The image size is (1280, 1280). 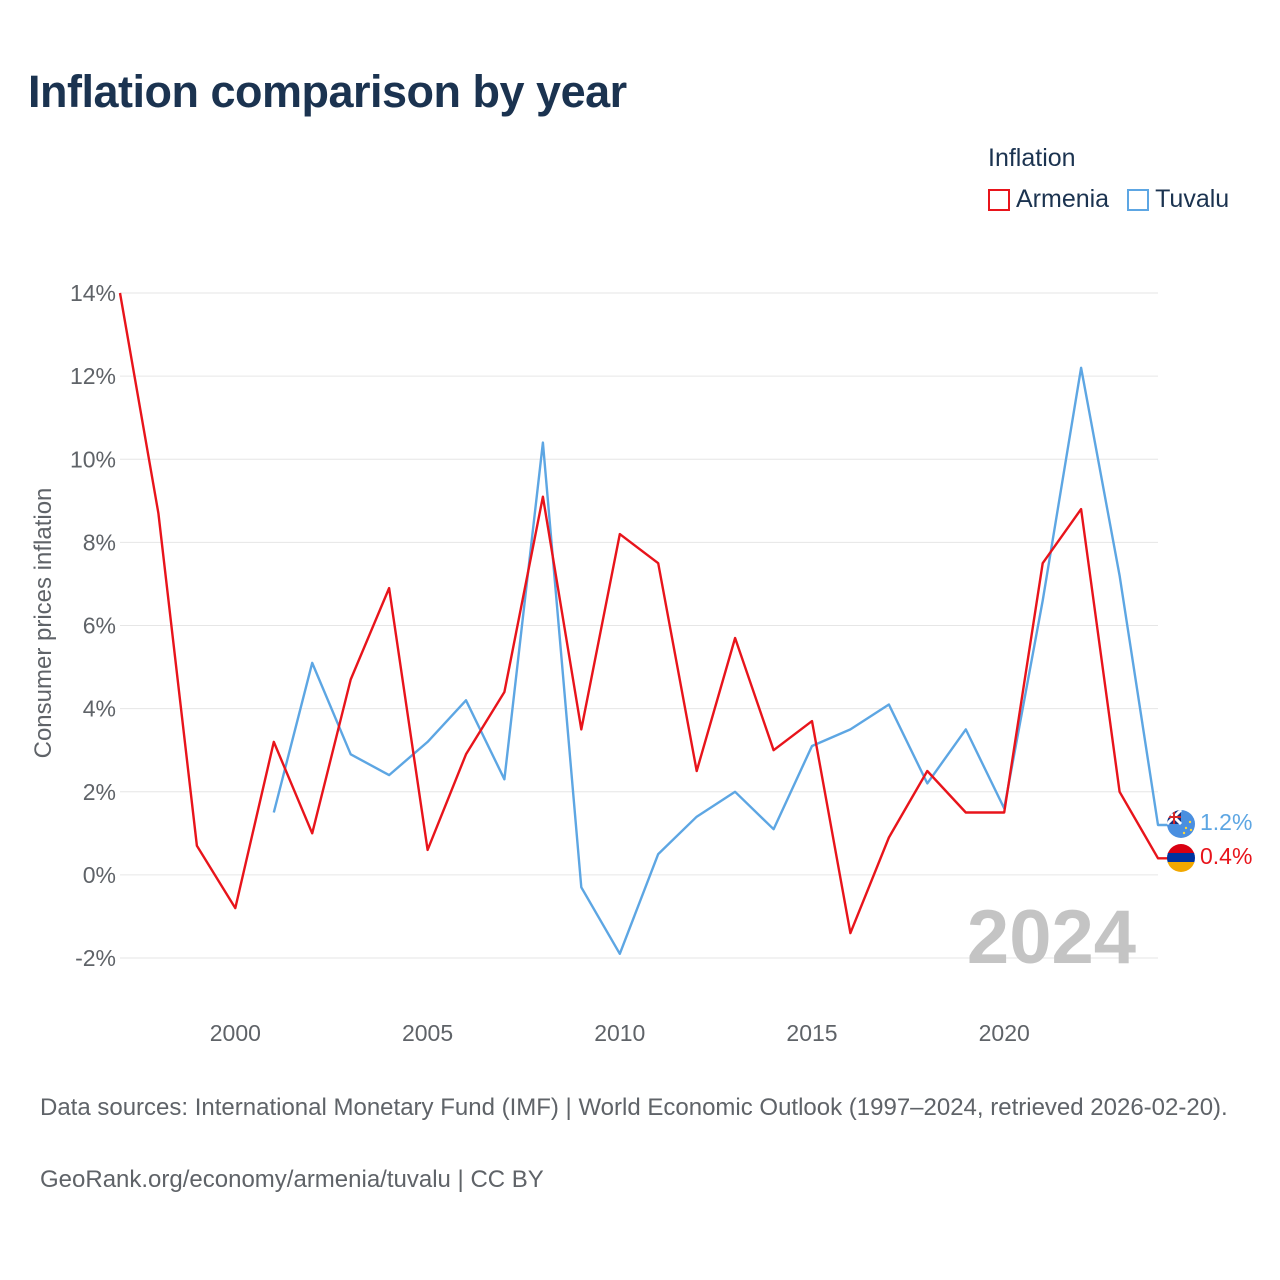 What do you see at coordinates (1192, 199) in the screenshot?
I see `legend-label-tuvalu: Tuvalu` at bounding box center [1192, 199].